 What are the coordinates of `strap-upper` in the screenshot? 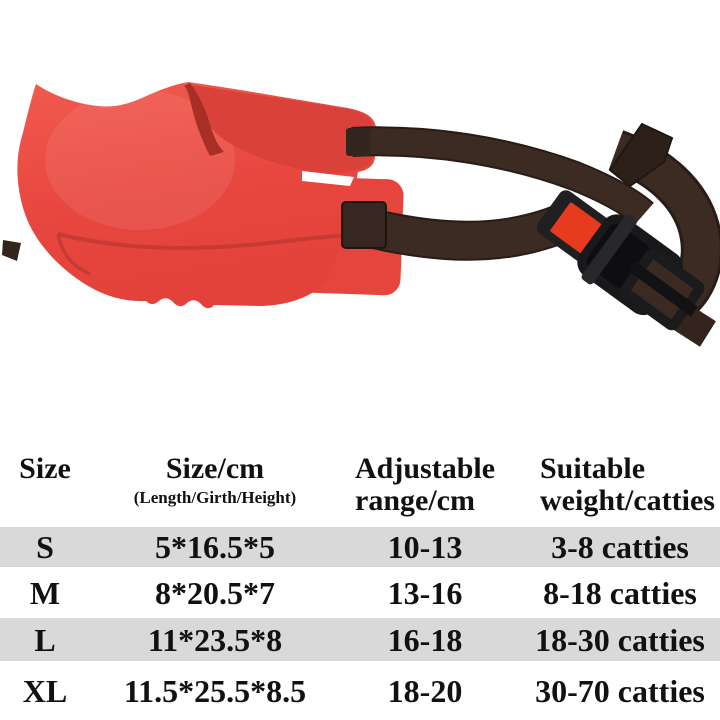 It's located at (500, 176).